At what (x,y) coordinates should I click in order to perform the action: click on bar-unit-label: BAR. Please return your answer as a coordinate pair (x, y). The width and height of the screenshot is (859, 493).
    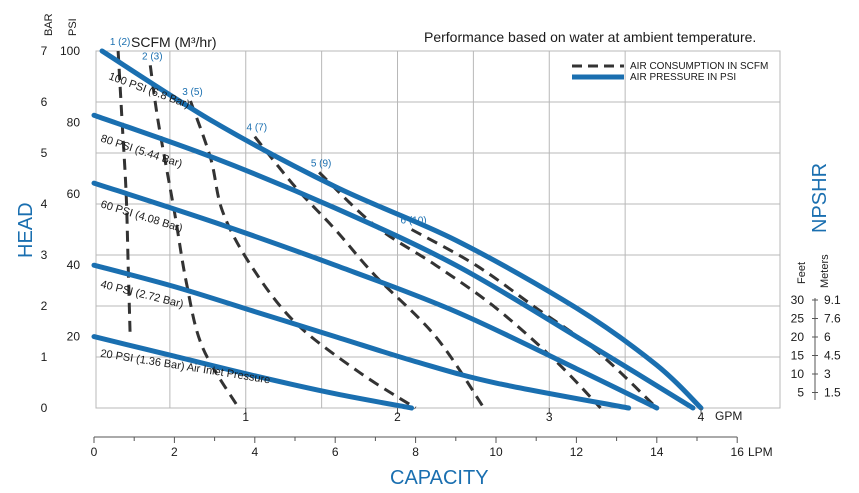
    Looking at the image, I should click on (49, 24).